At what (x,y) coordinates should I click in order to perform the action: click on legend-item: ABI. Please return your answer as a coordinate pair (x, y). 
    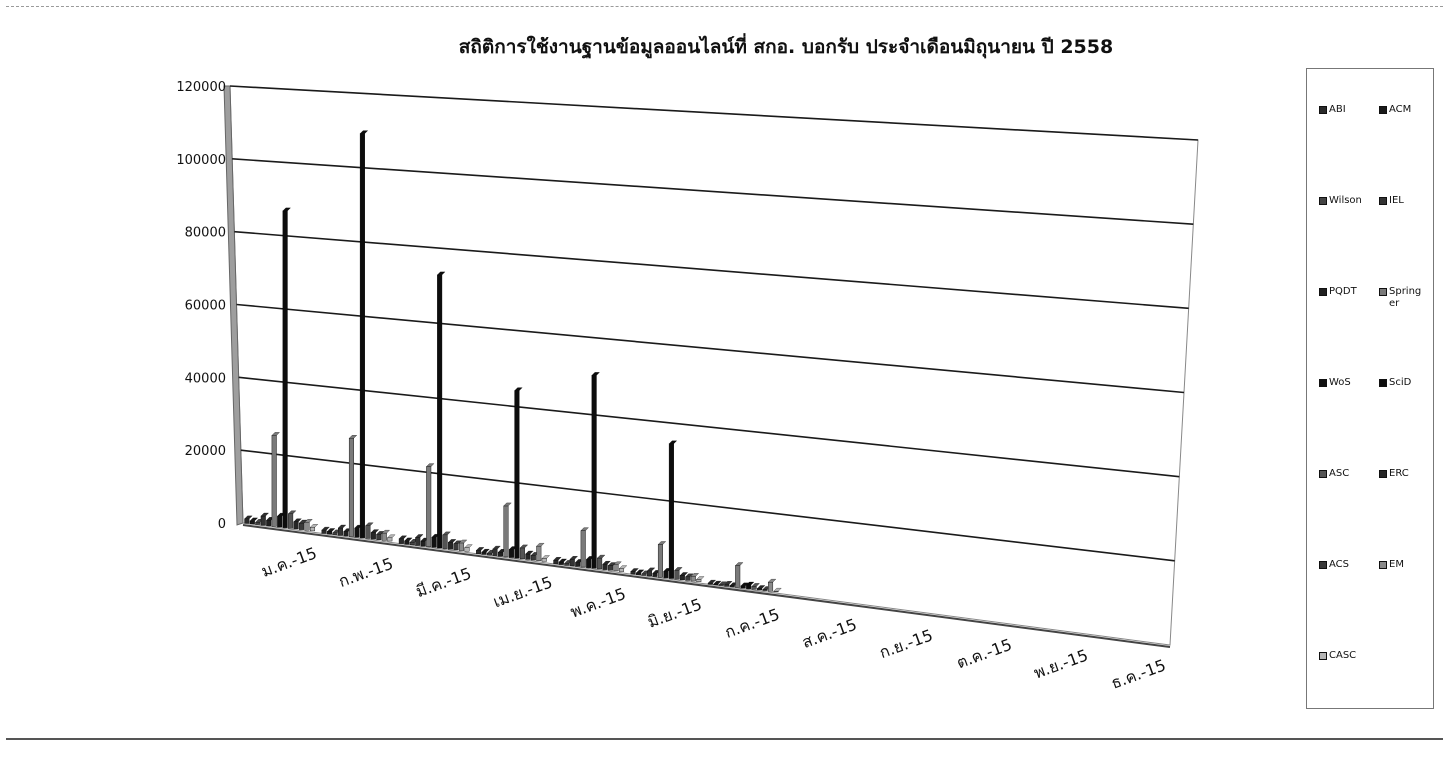
    Looking at the image, I should click on (1350, 110).